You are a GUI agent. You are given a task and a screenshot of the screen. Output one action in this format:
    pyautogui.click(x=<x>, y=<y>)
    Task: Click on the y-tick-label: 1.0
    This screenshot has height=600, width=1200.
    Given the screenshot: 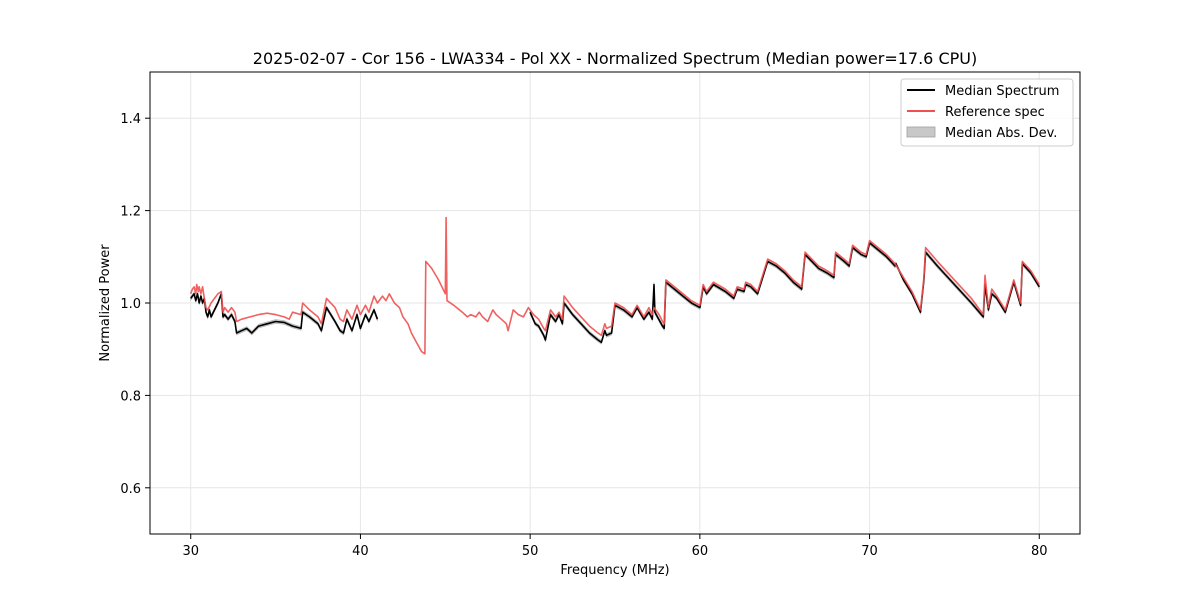 What is the action you would take?
    pyautogui.click(x=130, y=304)
    